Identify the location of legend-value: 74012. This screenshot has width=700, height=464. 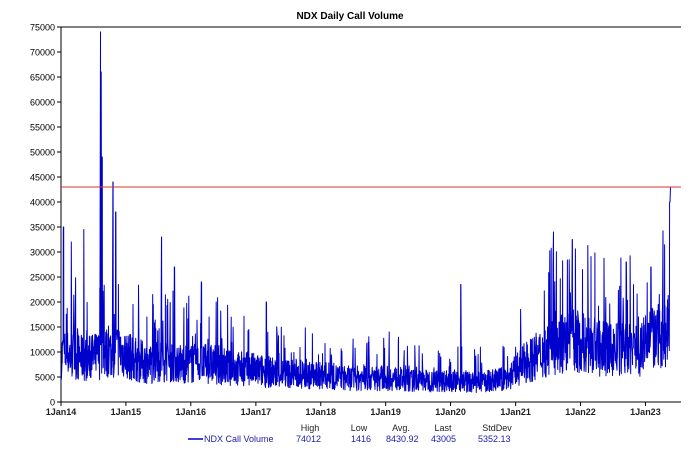
(308, 439).